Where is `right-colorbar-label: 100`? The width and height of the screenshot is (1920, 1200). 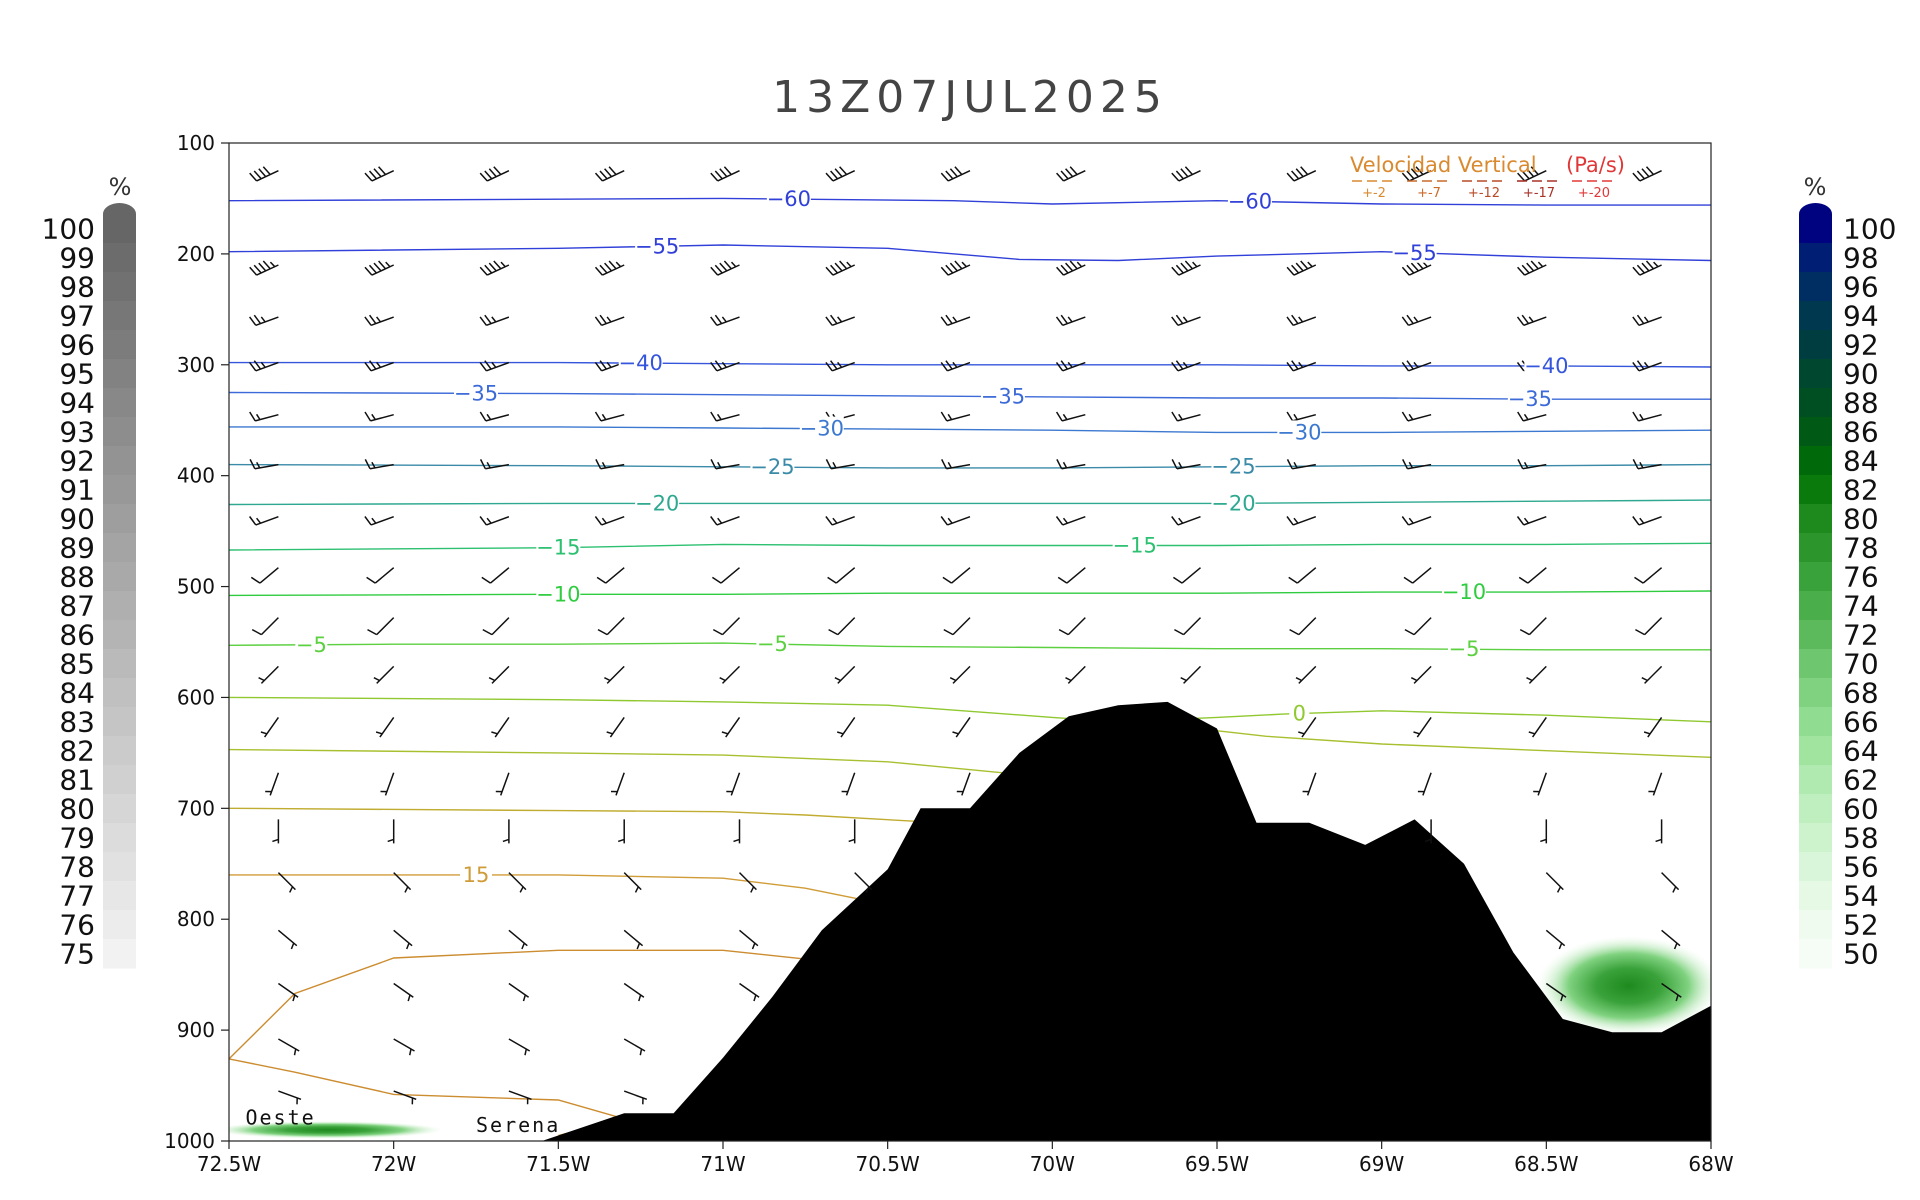 right-colorbar-label: 100 is located at coordinates (1869, 229).